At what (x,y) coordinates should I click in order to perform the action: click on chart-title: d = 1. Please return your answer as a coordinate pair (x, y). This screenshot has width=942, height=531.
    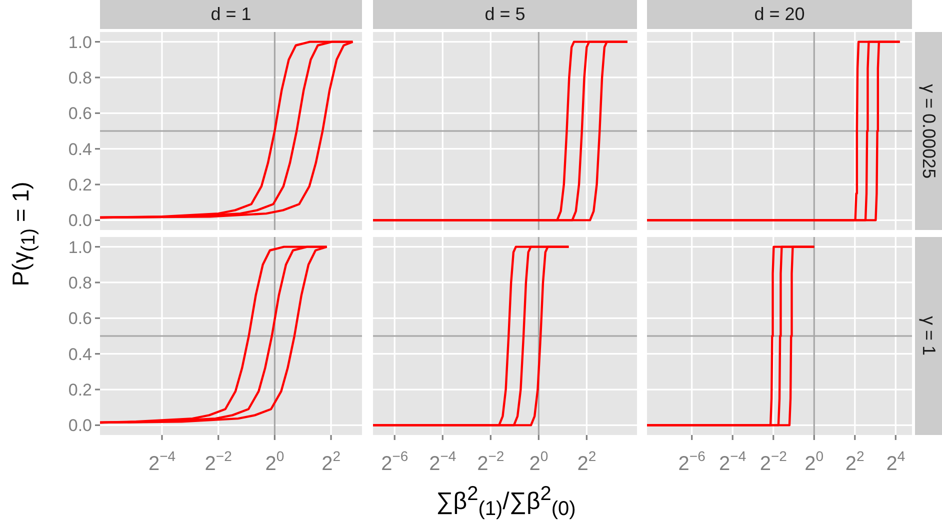
    Looking at the image, I should click on (231, 14).